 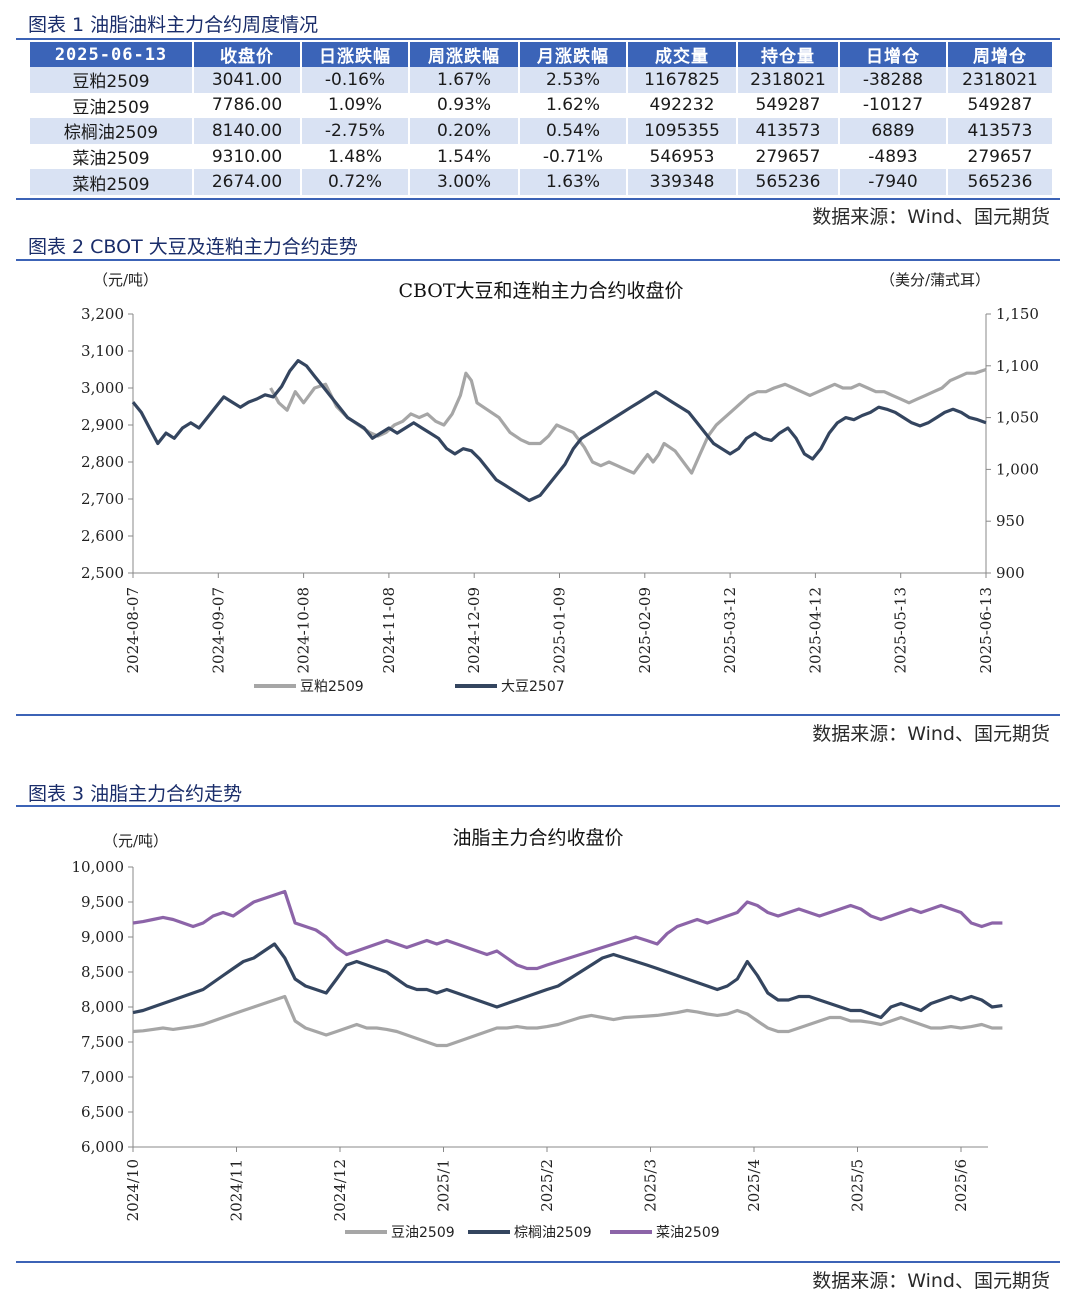 What do you see at coordinates (102, 314) in the screenshot?
I see `y-tick-label-left: 3,200` at bounding box center [102, 314].